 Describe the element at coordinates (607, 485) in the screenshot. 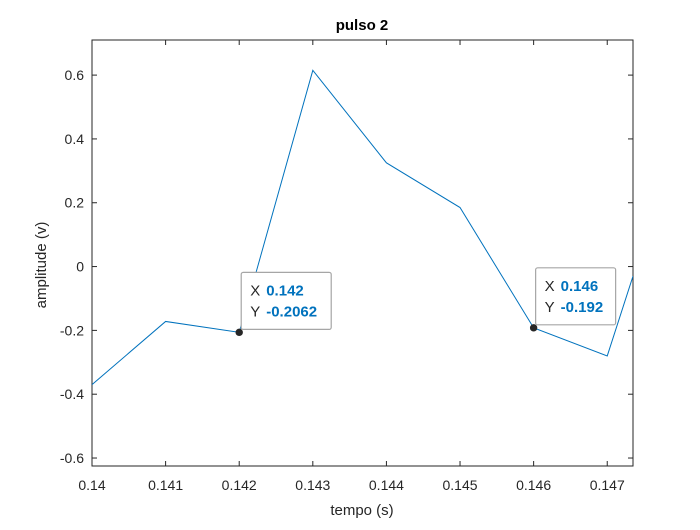

I see `x-tick-label: 0.147` at that location.